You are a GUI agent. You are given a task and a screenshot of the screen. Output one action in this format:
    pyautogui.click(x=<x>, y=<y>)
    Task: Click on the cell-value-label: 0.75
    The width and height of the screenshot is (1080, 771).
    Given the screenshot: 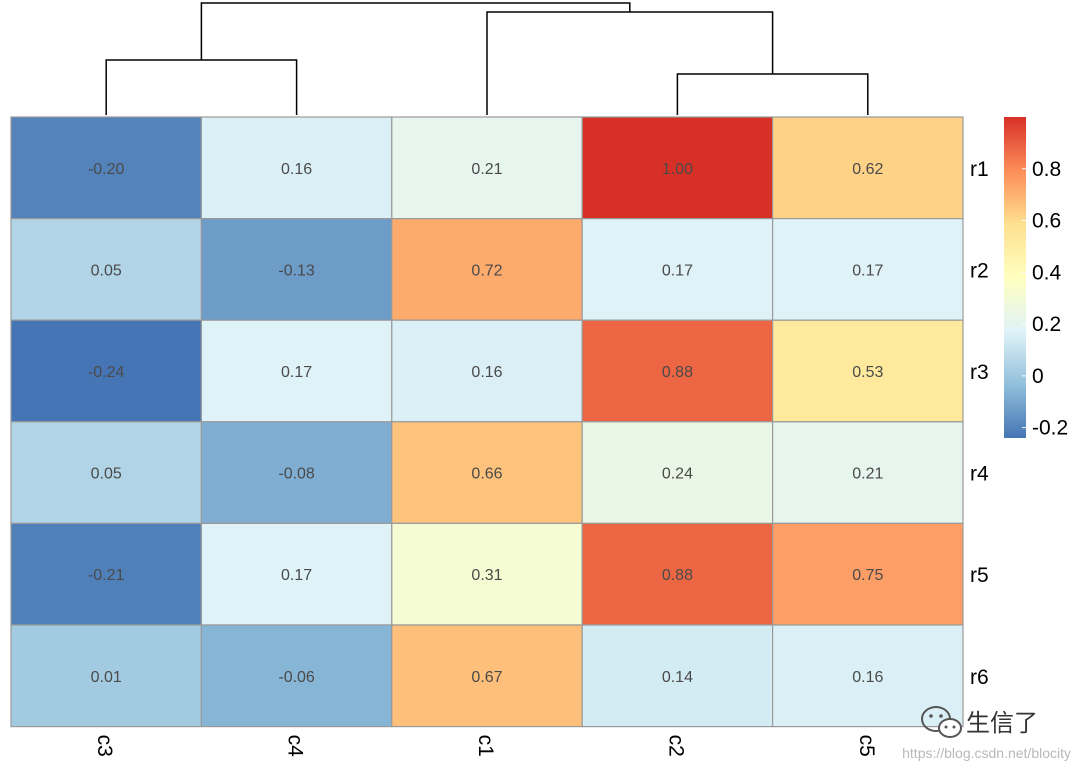 What is the action you would take?
    pyautogui.click(x=867, y=575)
    